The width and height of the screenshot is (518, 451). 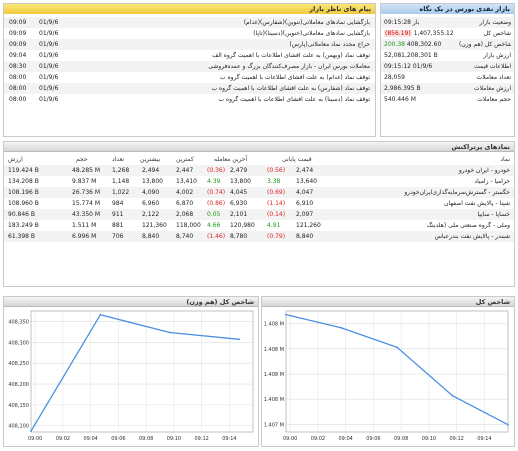 I want to click on market-summary-change: 200.38, so click(x=394, y=44).